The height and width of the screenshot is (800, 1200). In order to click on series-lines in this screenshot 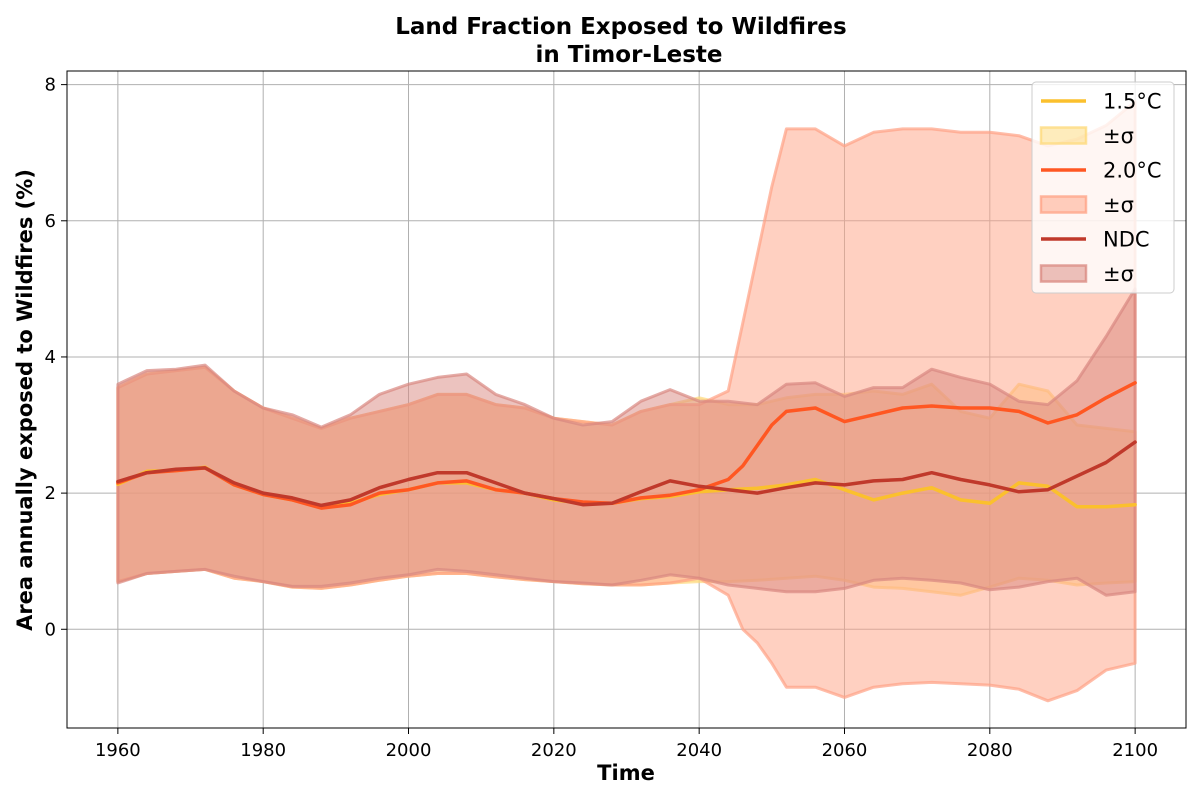, I will do `click(626, 445)`.